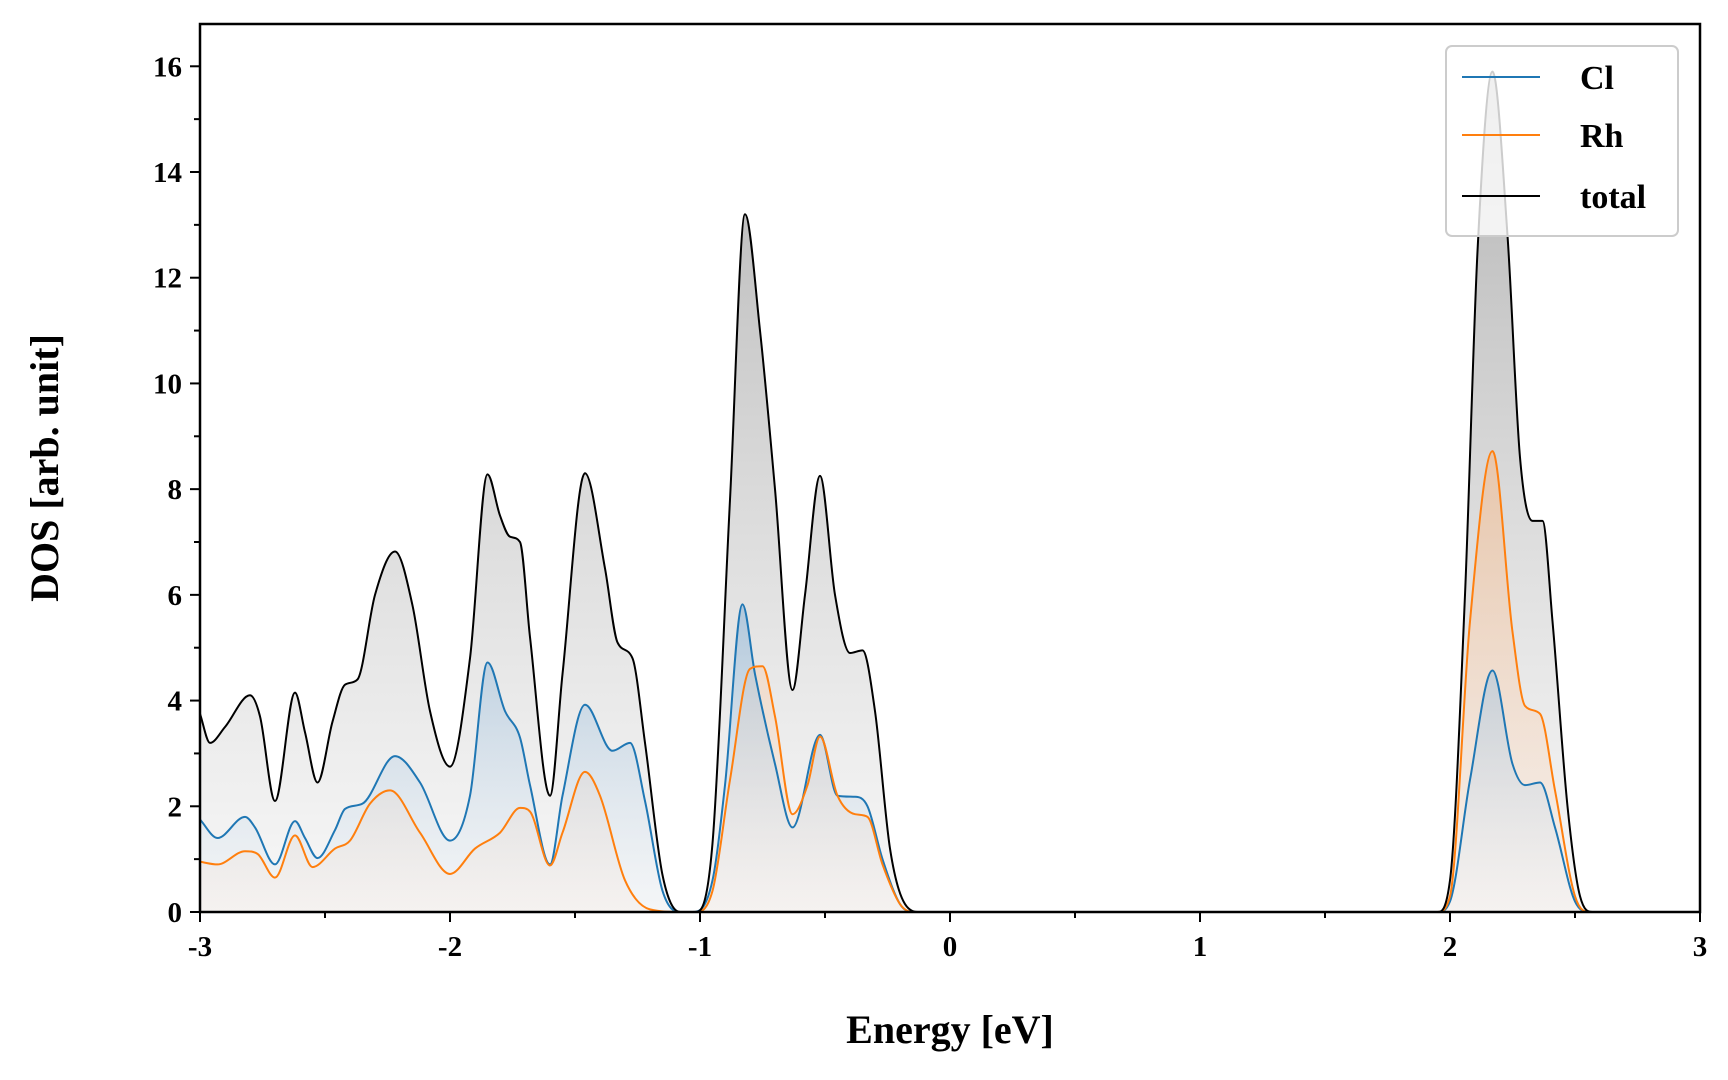 Image resolution: width=1728 pixels, height=1080 pixels. What do you see at coordinates (175, 596) in the screenshot?
I see `y-tick-label: 6` at bounding box center [175, 596].